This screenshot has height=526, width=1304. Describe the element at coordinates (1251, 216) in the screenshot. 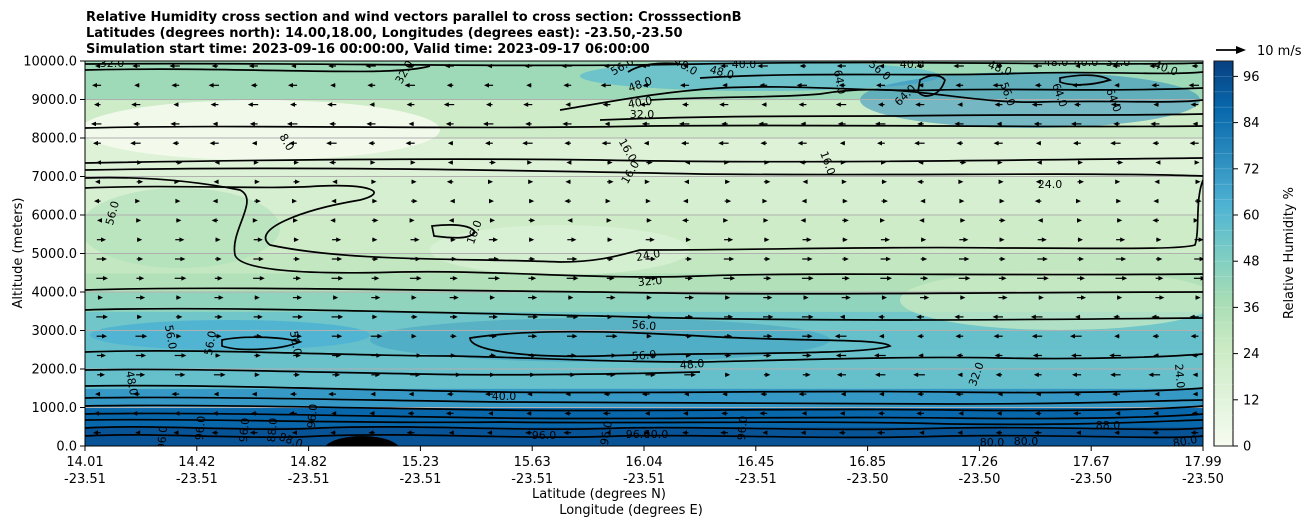

I see `colorbar-tick-label: 60` at that location.